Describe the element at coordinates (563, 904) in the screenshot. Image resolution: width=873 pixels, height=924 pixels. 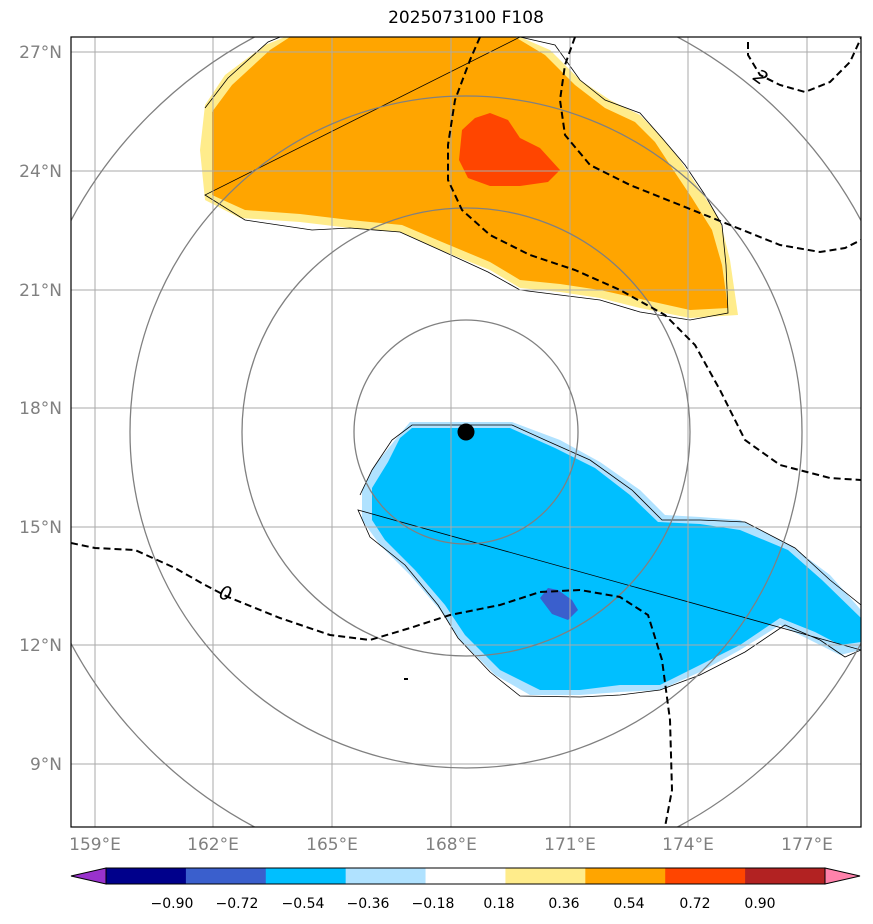
I see `colorbar-tick: 0.36` at that location.